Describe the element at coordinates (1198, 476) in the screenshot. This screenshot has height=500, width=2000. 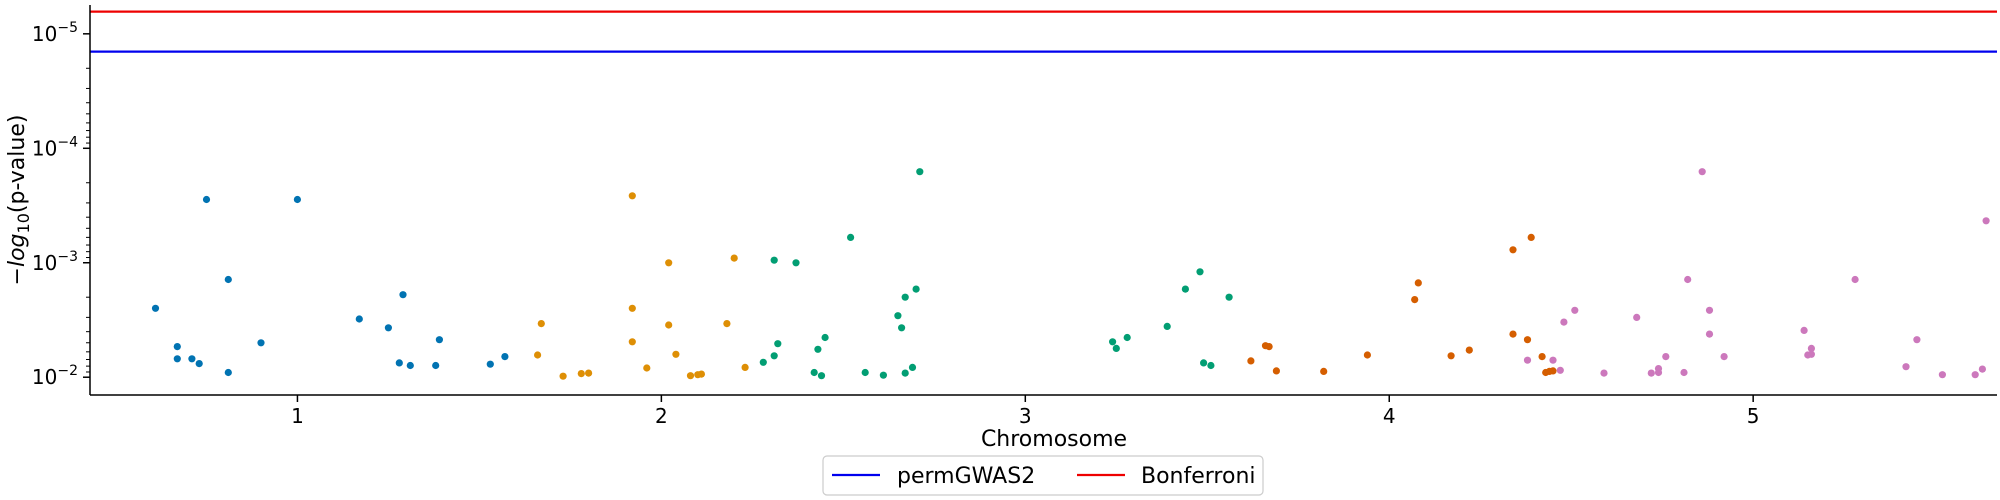
I see `legend-label-bonferroni: Bonferroni` at that location.